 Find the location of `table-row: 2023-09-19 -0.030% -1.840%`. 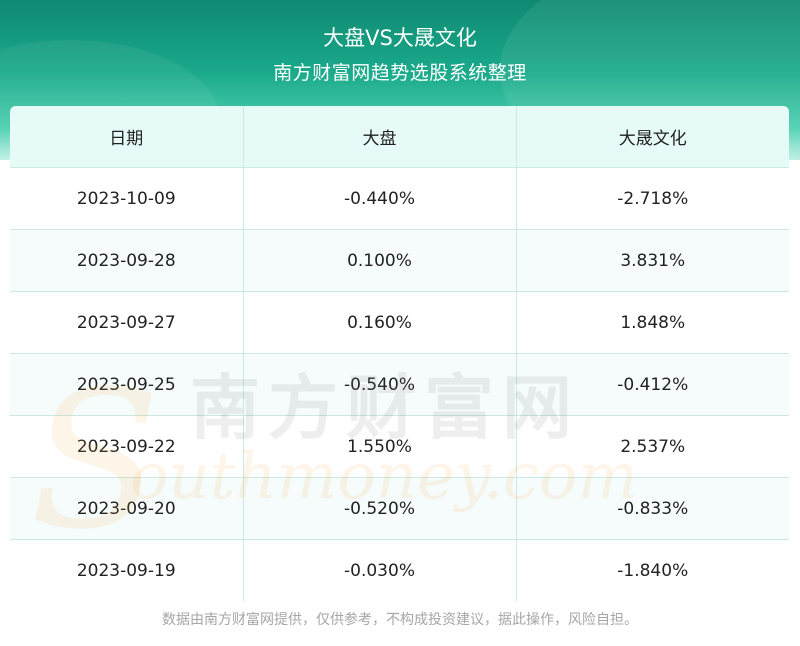

table-row: 2023-09-19 -0.030% -1.840% is located at coordinates (399, 570).